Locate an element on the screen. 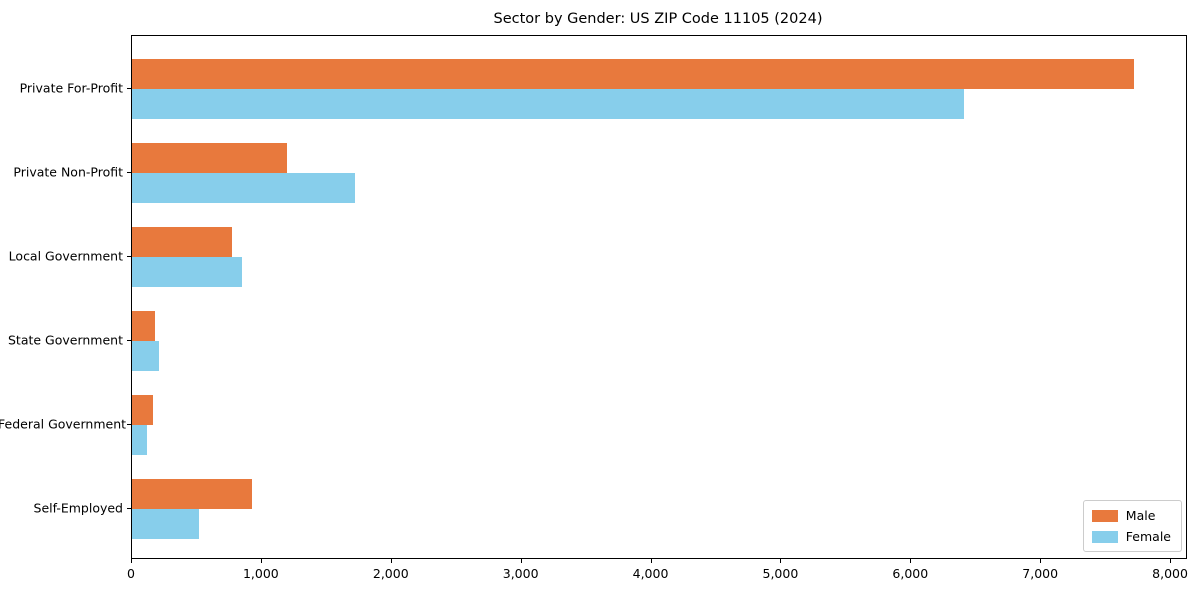 This screenshot has height=600, width=1200. x-tick-label: 6,000 is located at coordinates (910, 573).